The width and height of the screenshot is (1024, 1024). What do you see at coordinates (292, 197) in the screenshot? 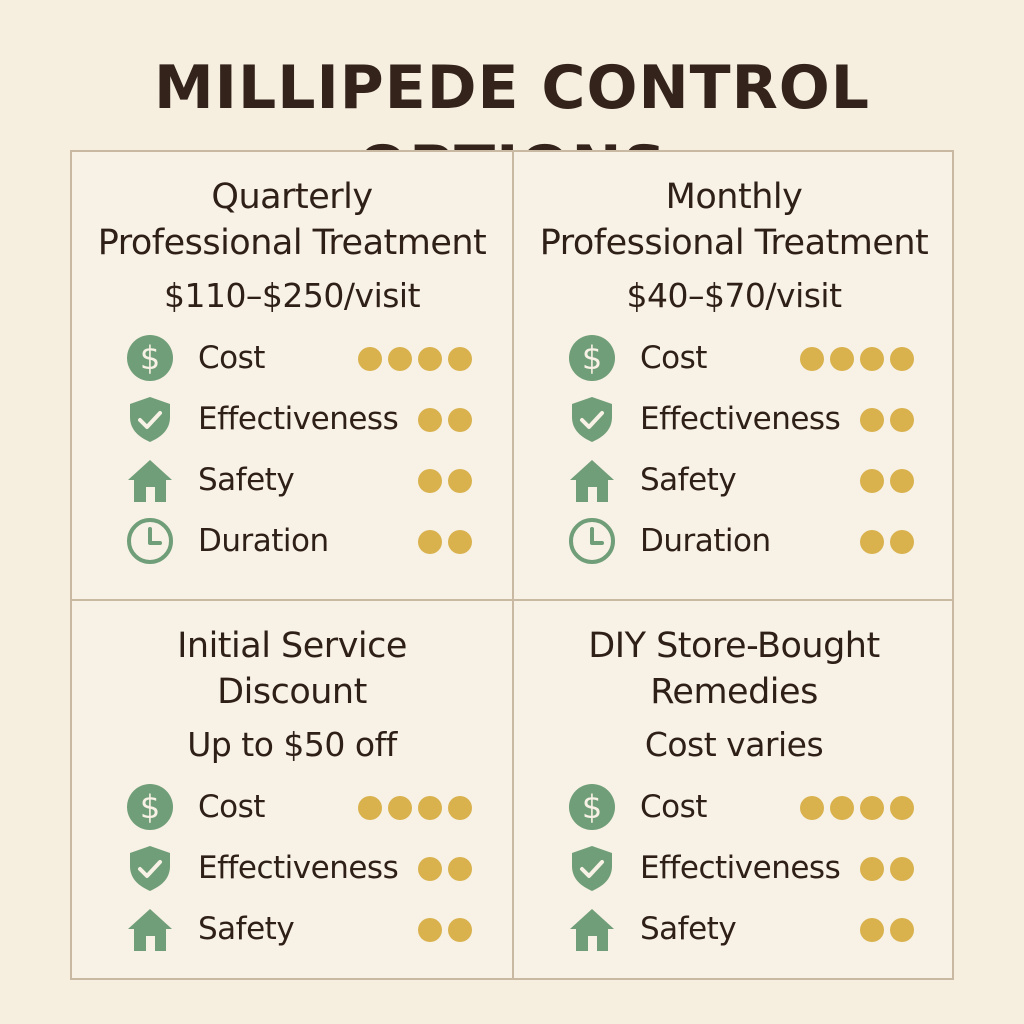
I see `panel-title-line: Quarterly` at bounding box center [292, 197].